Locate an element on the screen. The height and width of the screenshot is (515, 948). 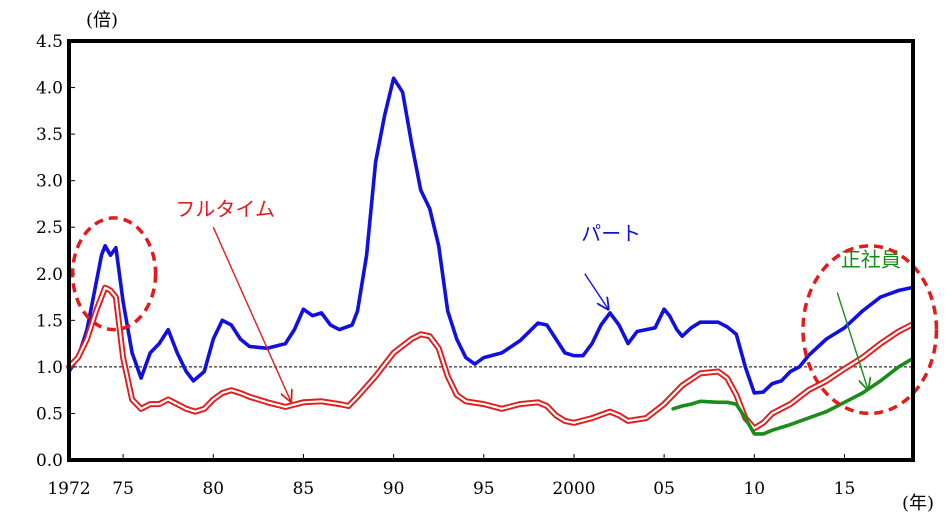
x-tick-label: 05 is located at coordinates (664, 489).